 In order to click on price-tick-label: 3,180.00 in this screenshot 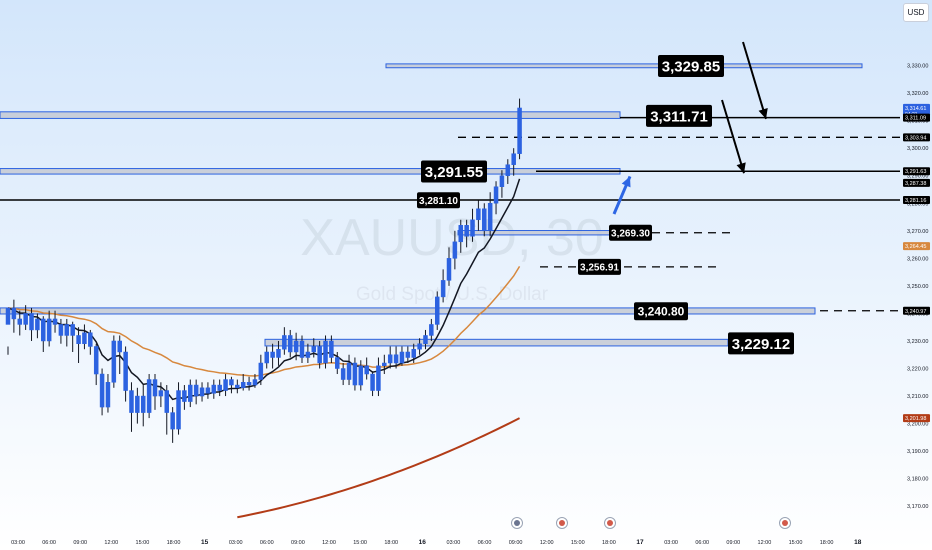, I will do `click(917, 480)`.